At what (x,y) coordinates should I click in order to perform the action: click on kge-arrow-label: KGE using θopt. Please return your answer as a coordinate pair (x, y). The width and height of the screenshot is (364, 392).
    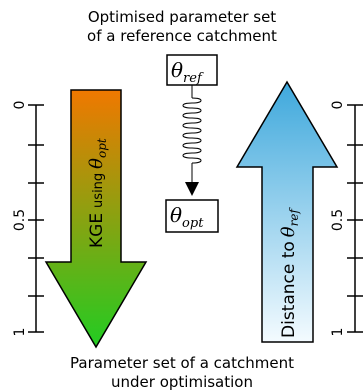
    Looking at the image, I should click on (97, 193).